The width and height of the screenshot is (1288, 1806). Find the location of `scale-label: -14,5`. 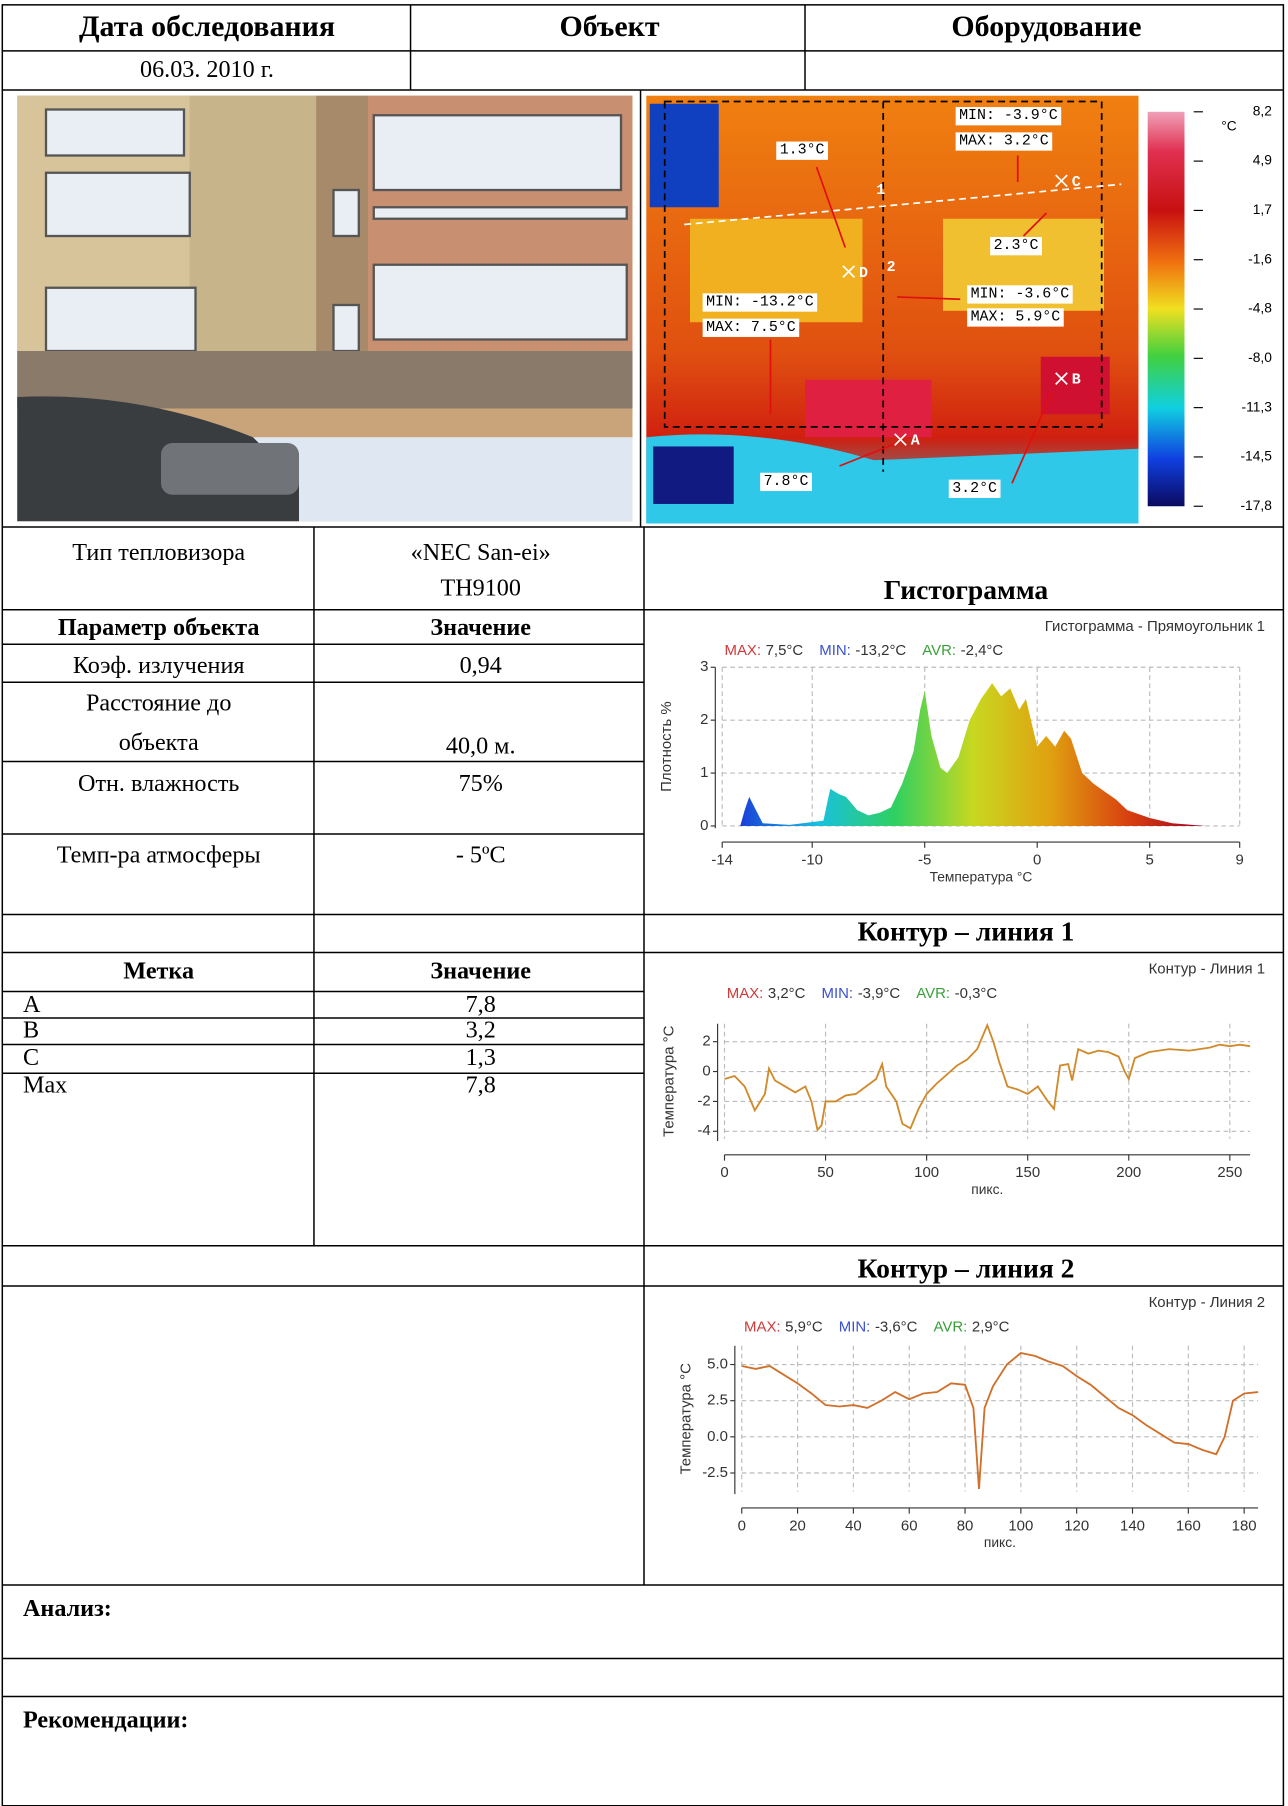

scale-label: -14,5 is located at coordinates (1256, 456).